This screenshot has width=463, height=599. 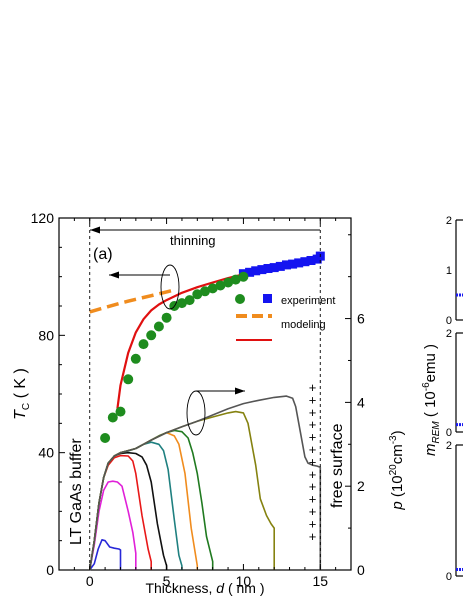 I want to click on legend-label-experiment: experiment, so click(x=308, y=301).